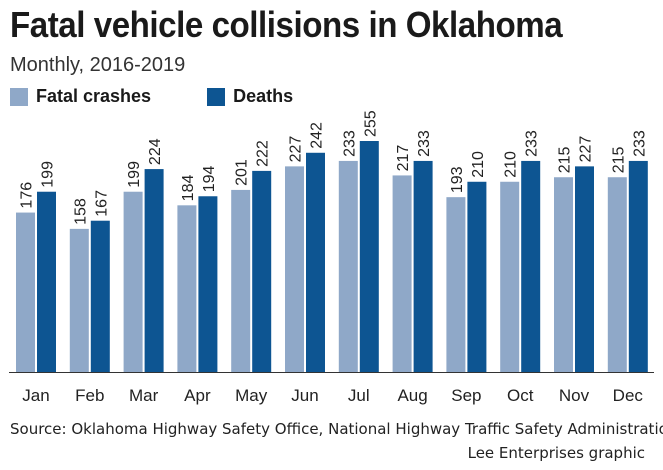 The image size is (663, 470). Describe the element at coordinates (294, 269) in the screenshot. I see `bar-fatal-crashes-jun` at that location.